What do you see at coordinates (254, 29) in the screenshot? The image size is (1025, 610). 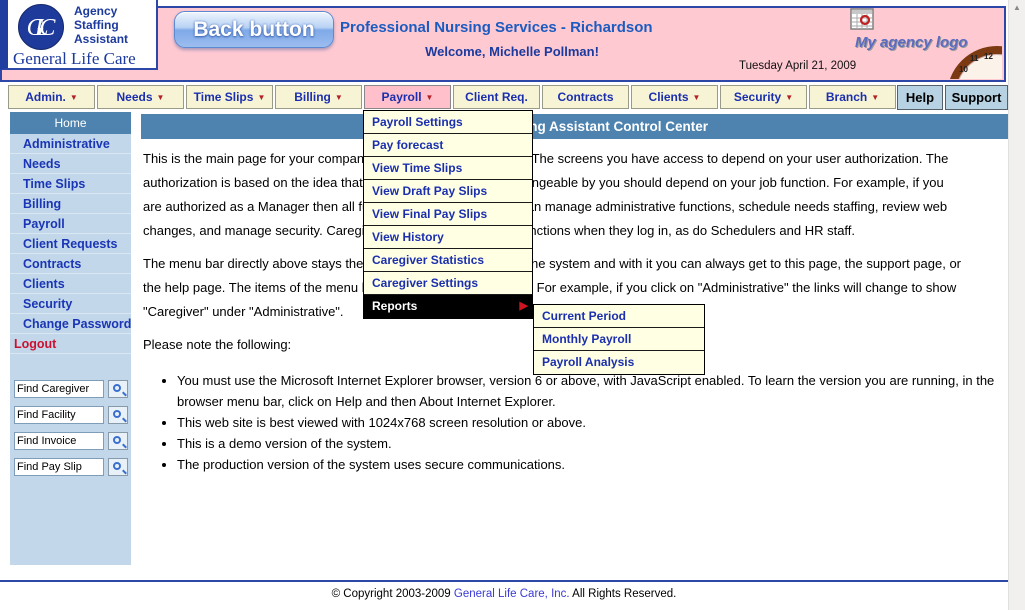 I see `back-button: Back button` at bounding box center [254, 29].